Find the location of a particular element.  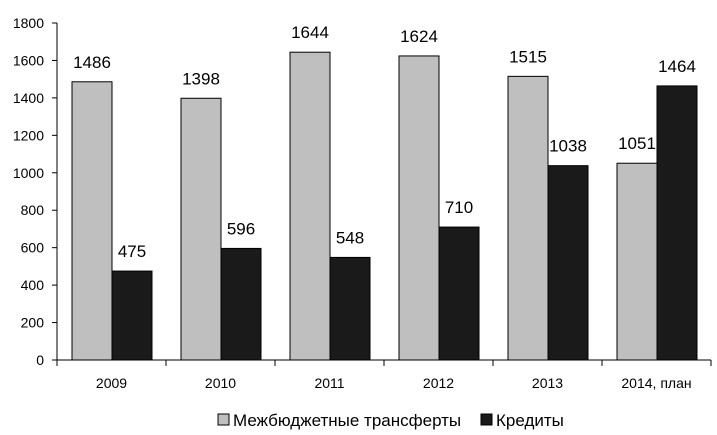

y-tick-label-6: 1200 is located at coordinates (28, 135).